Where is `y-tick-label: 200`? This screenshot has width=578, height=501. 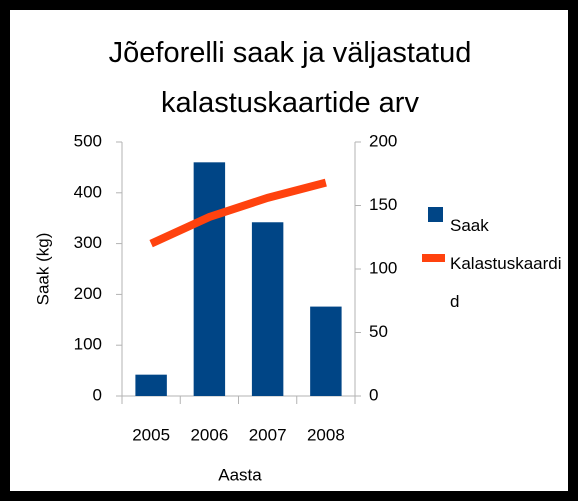 y-tick-label: 200 is located at coordinates (88, 293).